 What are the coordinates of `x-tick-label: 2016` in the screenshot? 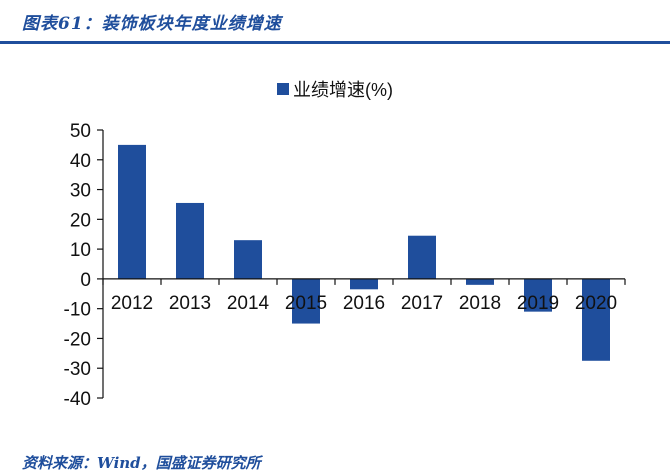 It's located at (364, 303).